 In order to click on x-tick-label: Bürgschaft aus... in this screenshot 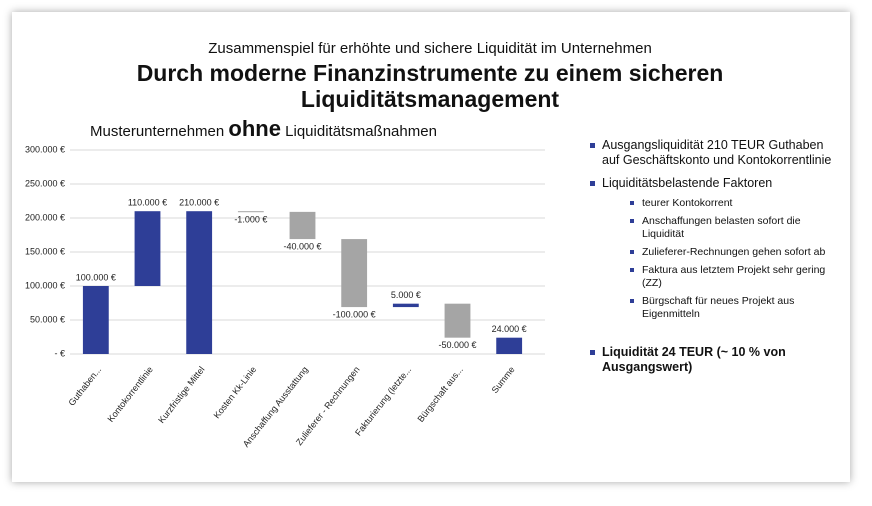, I will do `click(439, 394)`.